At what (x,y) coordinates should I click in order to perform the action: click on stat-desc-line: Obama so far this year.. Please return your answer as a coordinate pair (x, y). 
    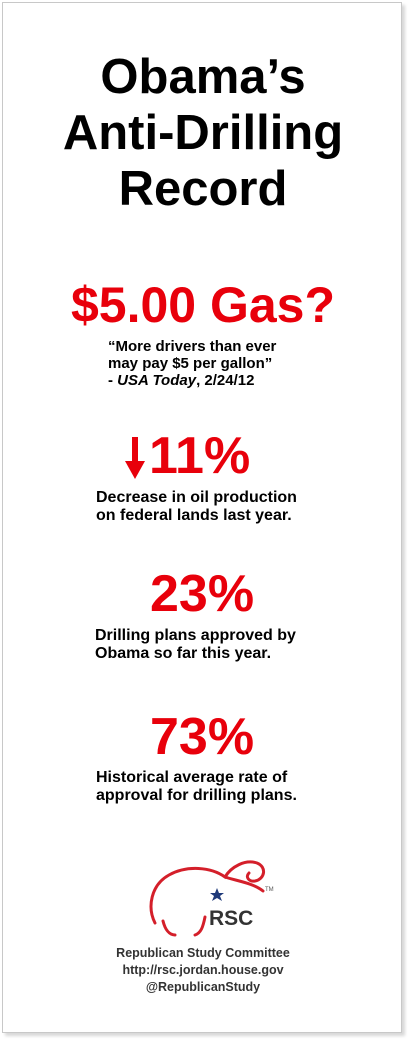
    Looking at the image, I should click on (183, 653).